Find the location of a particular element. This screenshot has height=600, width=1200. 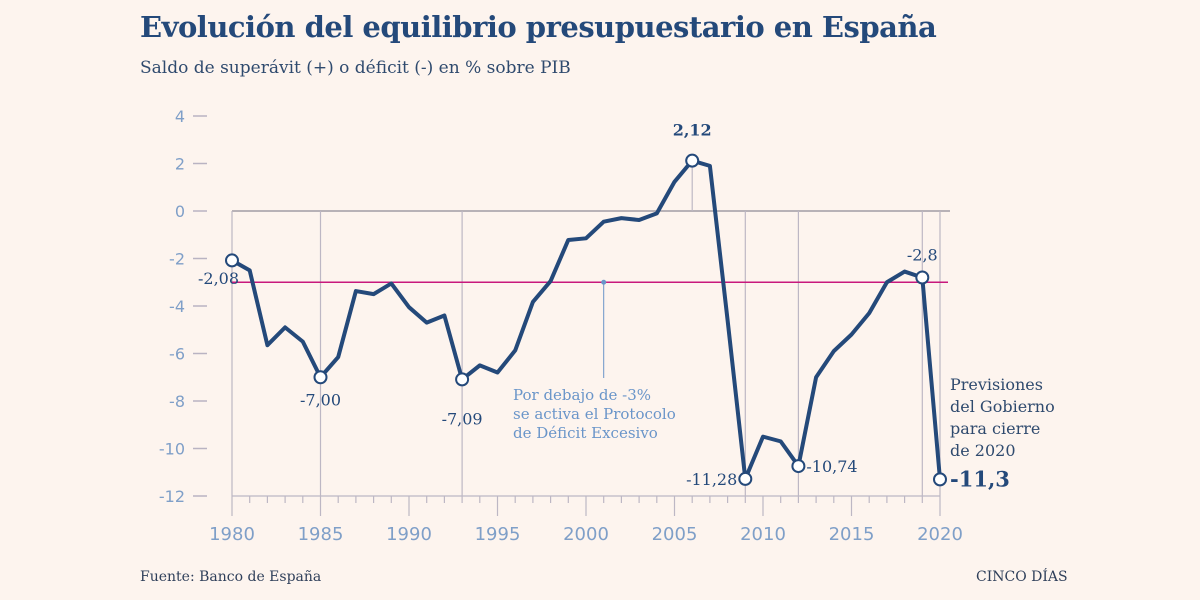

forecast-annotation: de 2020 is located at coordinates (983, 450).